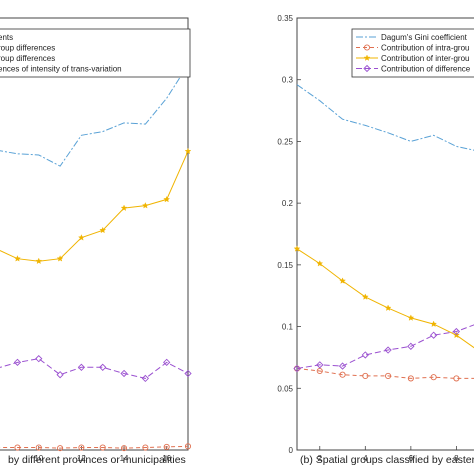  Describe the element at coordinates (285, 18) in the screenshot. I see `y-tick-label: 0.35` at that location.